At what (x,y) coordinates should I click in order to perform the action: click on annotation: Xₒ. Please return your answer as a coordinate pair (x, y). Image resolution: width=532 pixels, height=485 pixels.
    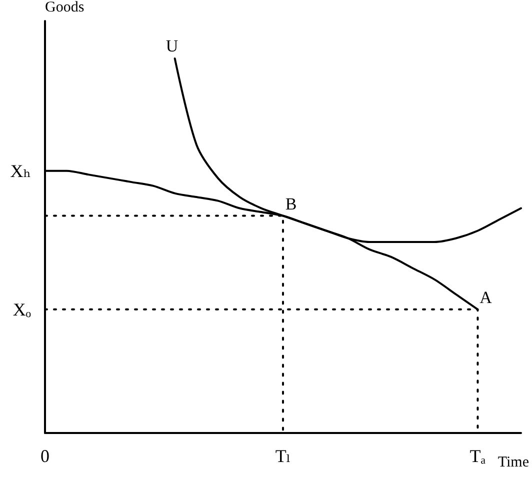
    Looking at the image, I should click on (21, 309).